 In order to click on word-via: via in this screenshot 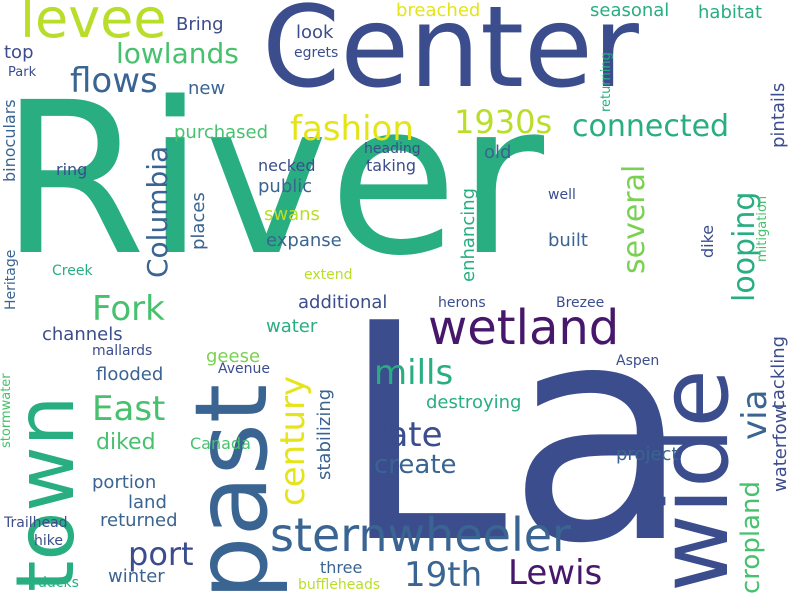, I will do `click(755, 414)`.